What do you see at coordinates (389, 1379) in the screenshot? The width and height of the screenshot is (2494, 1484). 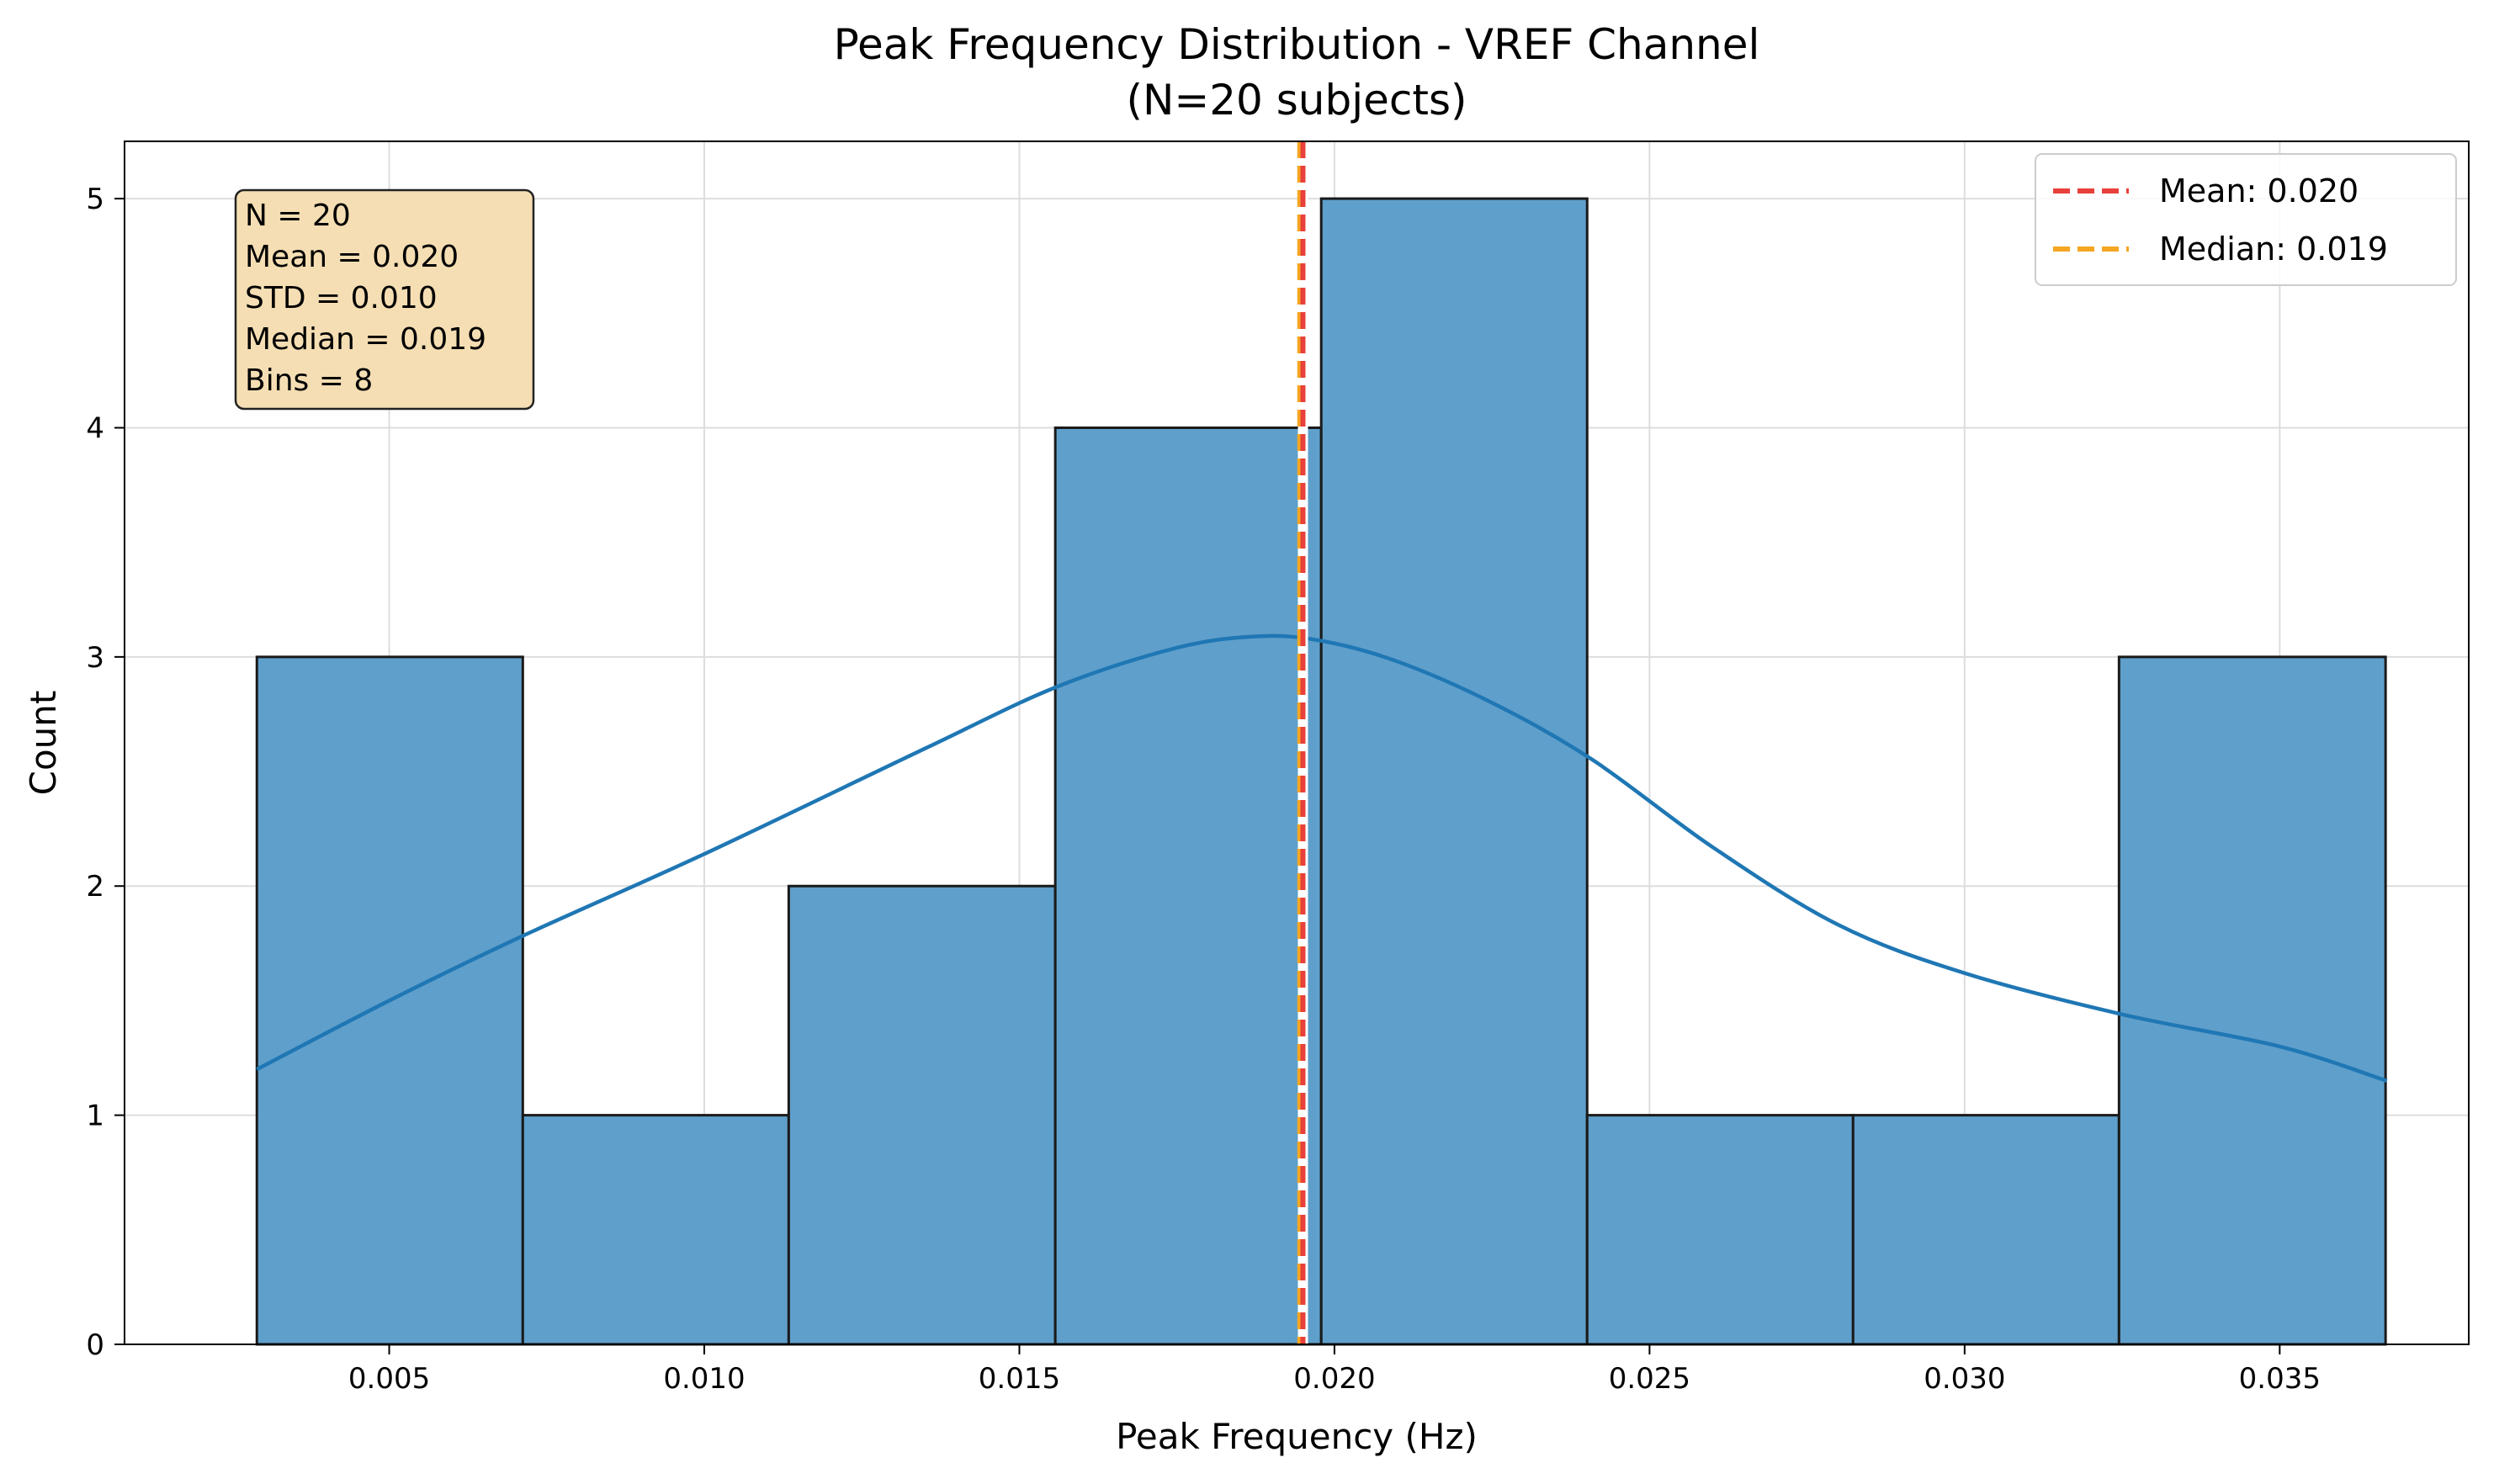 I see `x-tick-label-0: 0.005` at bounding box center [389, 1379].